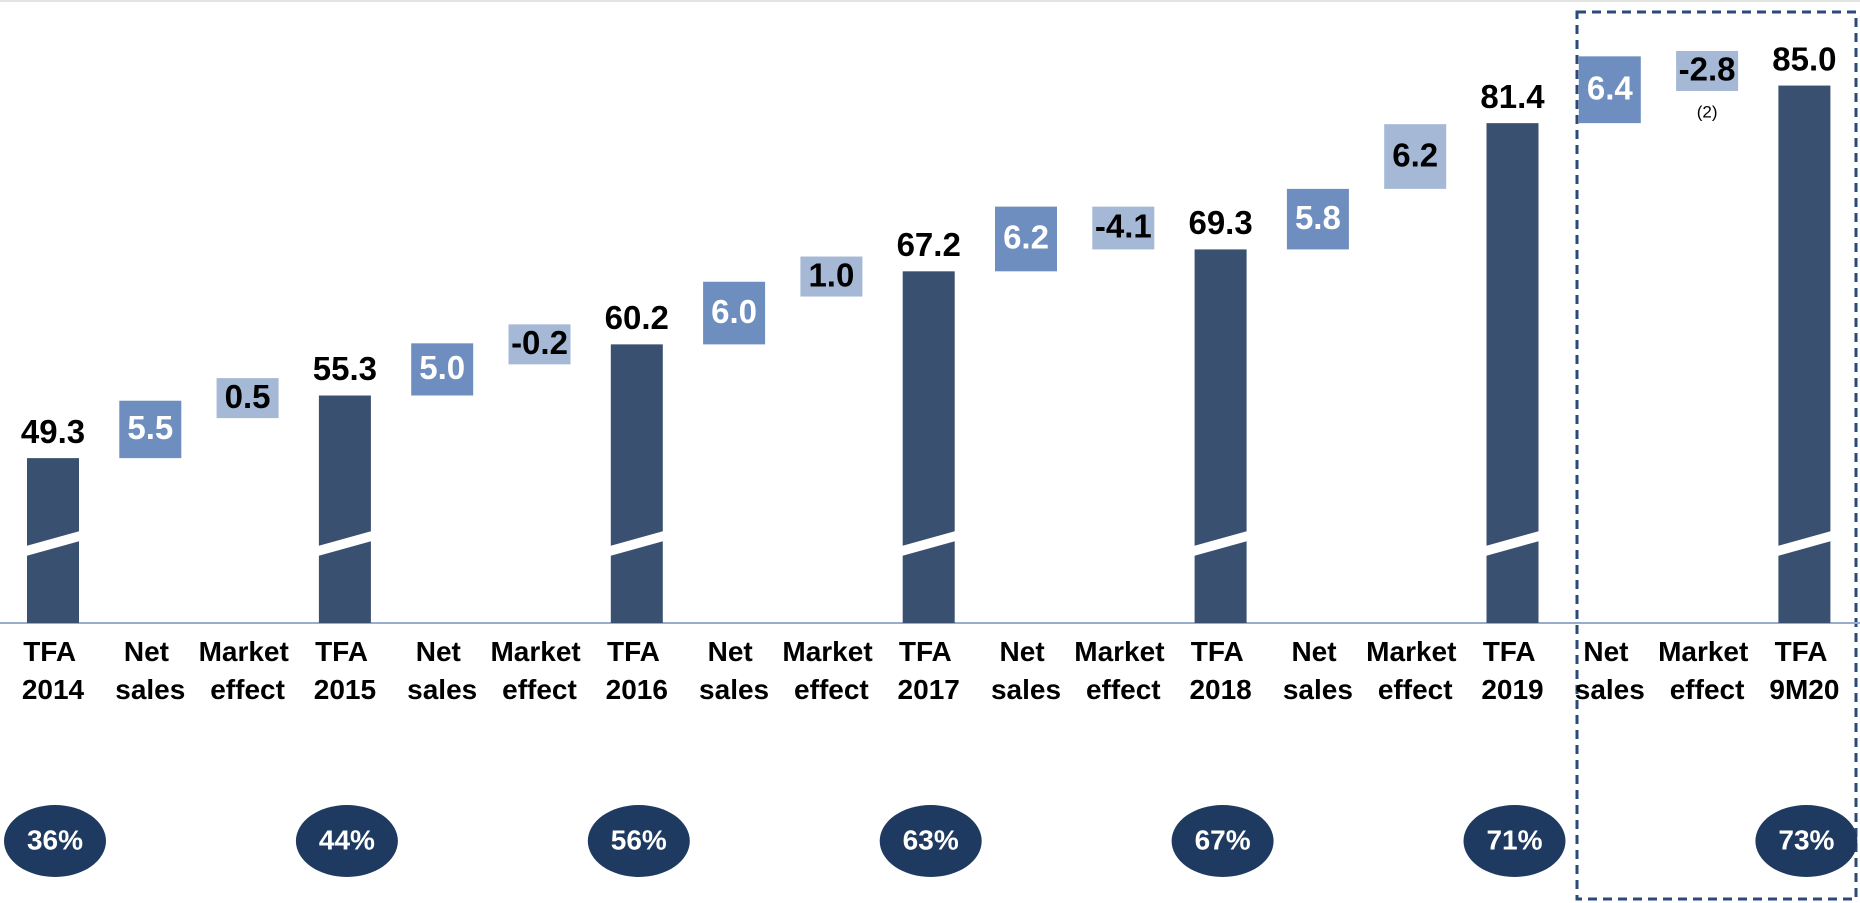 This screenshot has height=903, width=1860. I want to click on share-label: 63%, so click(931, 839).